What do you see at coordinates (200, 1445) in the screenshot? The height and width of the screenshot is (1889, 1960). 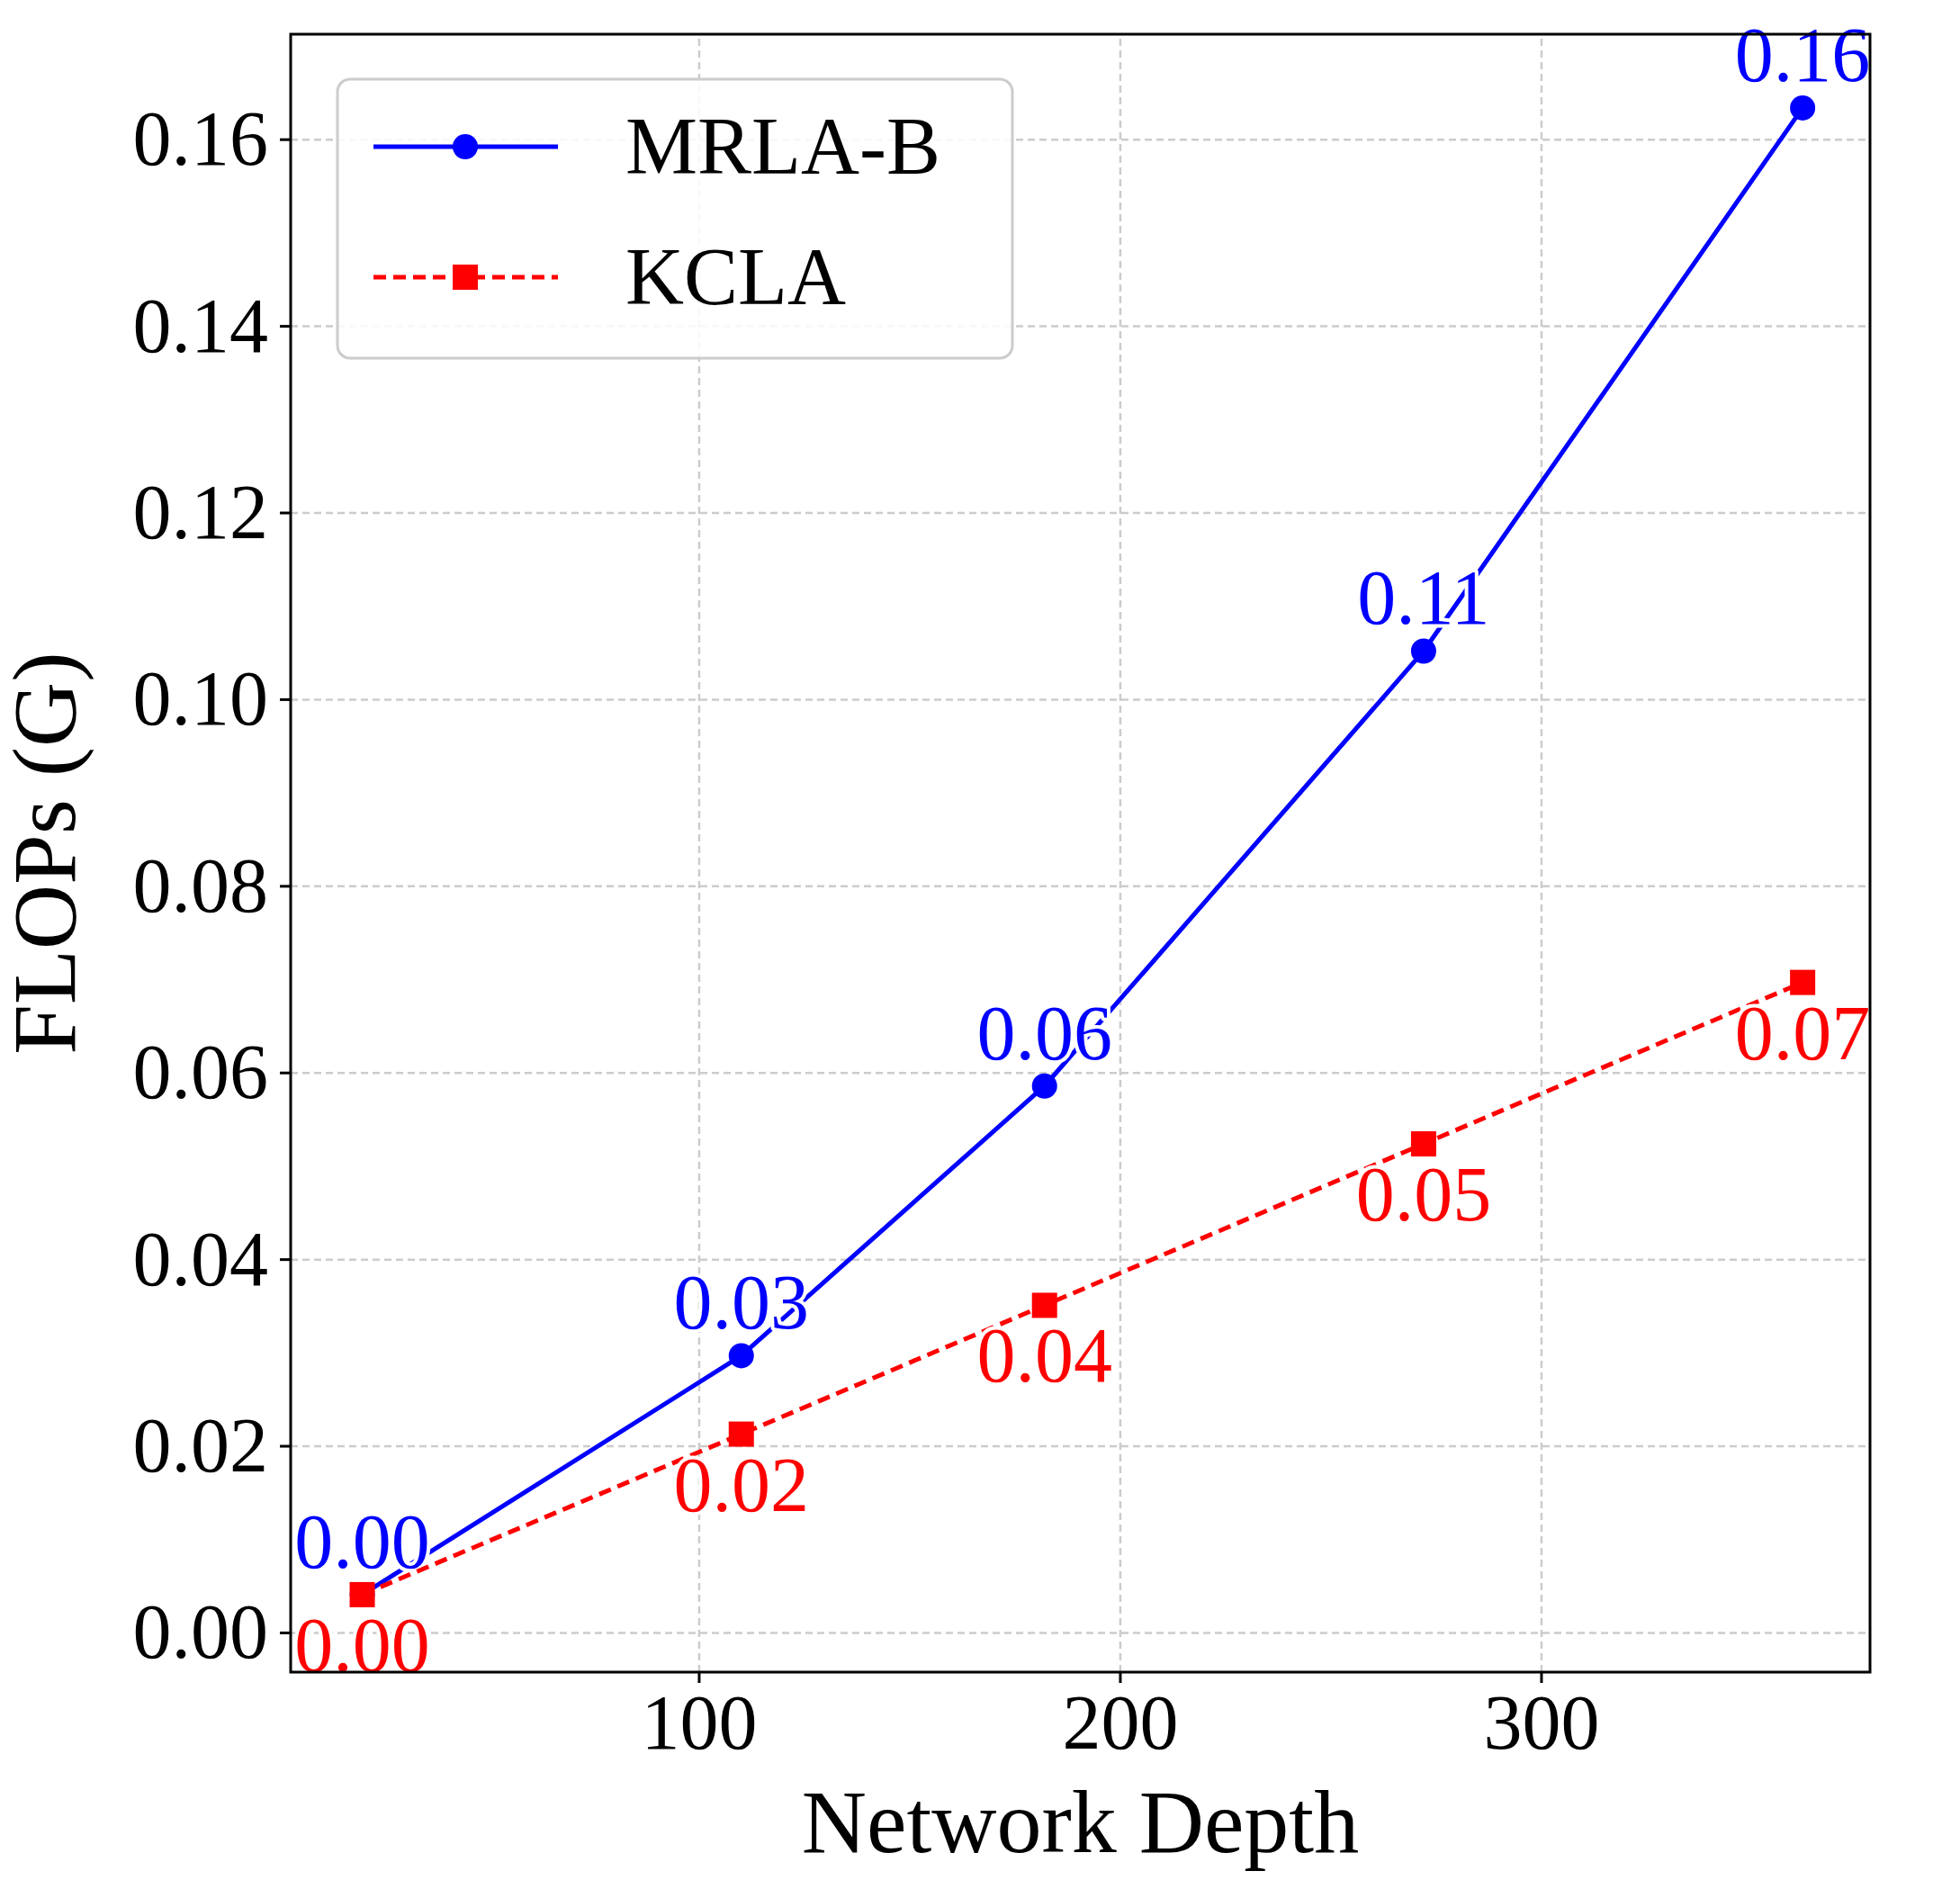 I see `y-tick-label: 0.02` at bounding box center [200, 1445].